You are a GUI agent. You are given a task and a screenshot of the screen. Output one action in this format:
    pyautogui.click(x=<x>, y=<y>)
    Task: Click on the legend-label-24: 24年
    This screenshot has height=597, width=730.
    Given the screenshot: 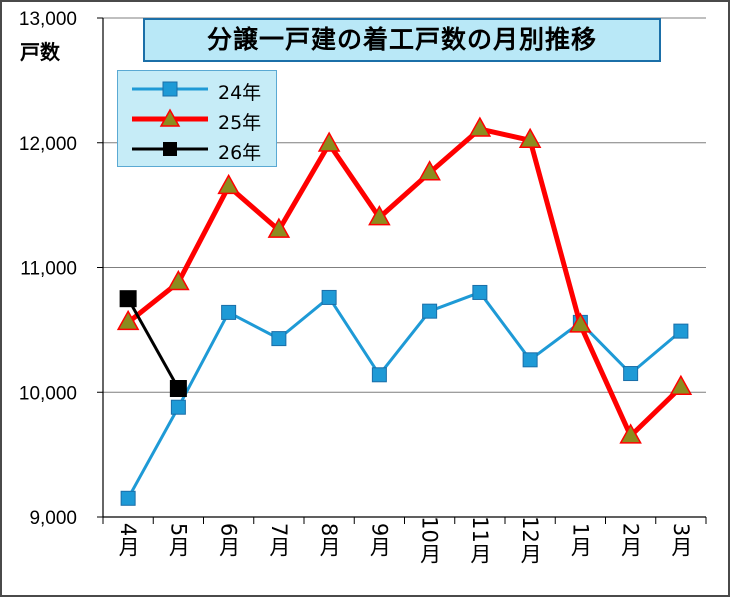 What is the action you would take?
    pyautogui.click(x=240, y=93)
    